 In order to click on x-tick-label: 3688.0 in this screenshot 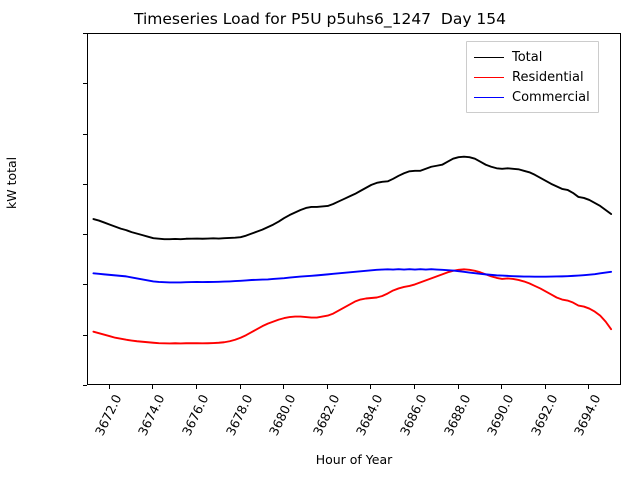, I will do `click(456, 415)`.